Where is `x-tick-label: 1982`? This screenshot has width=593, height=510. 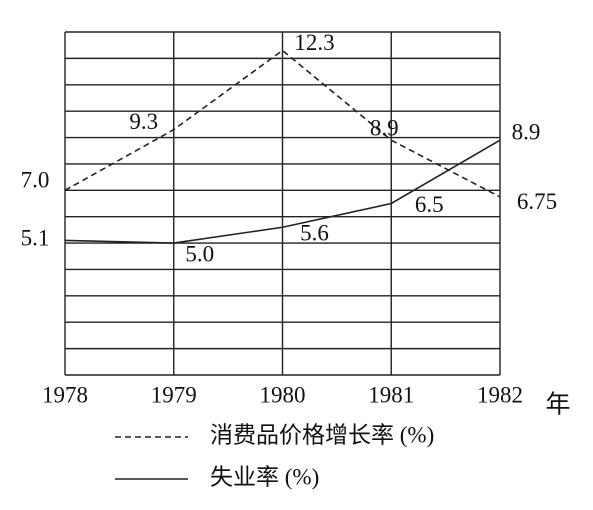
x-tick-label: 1982 is located at coordinates (500, 394).